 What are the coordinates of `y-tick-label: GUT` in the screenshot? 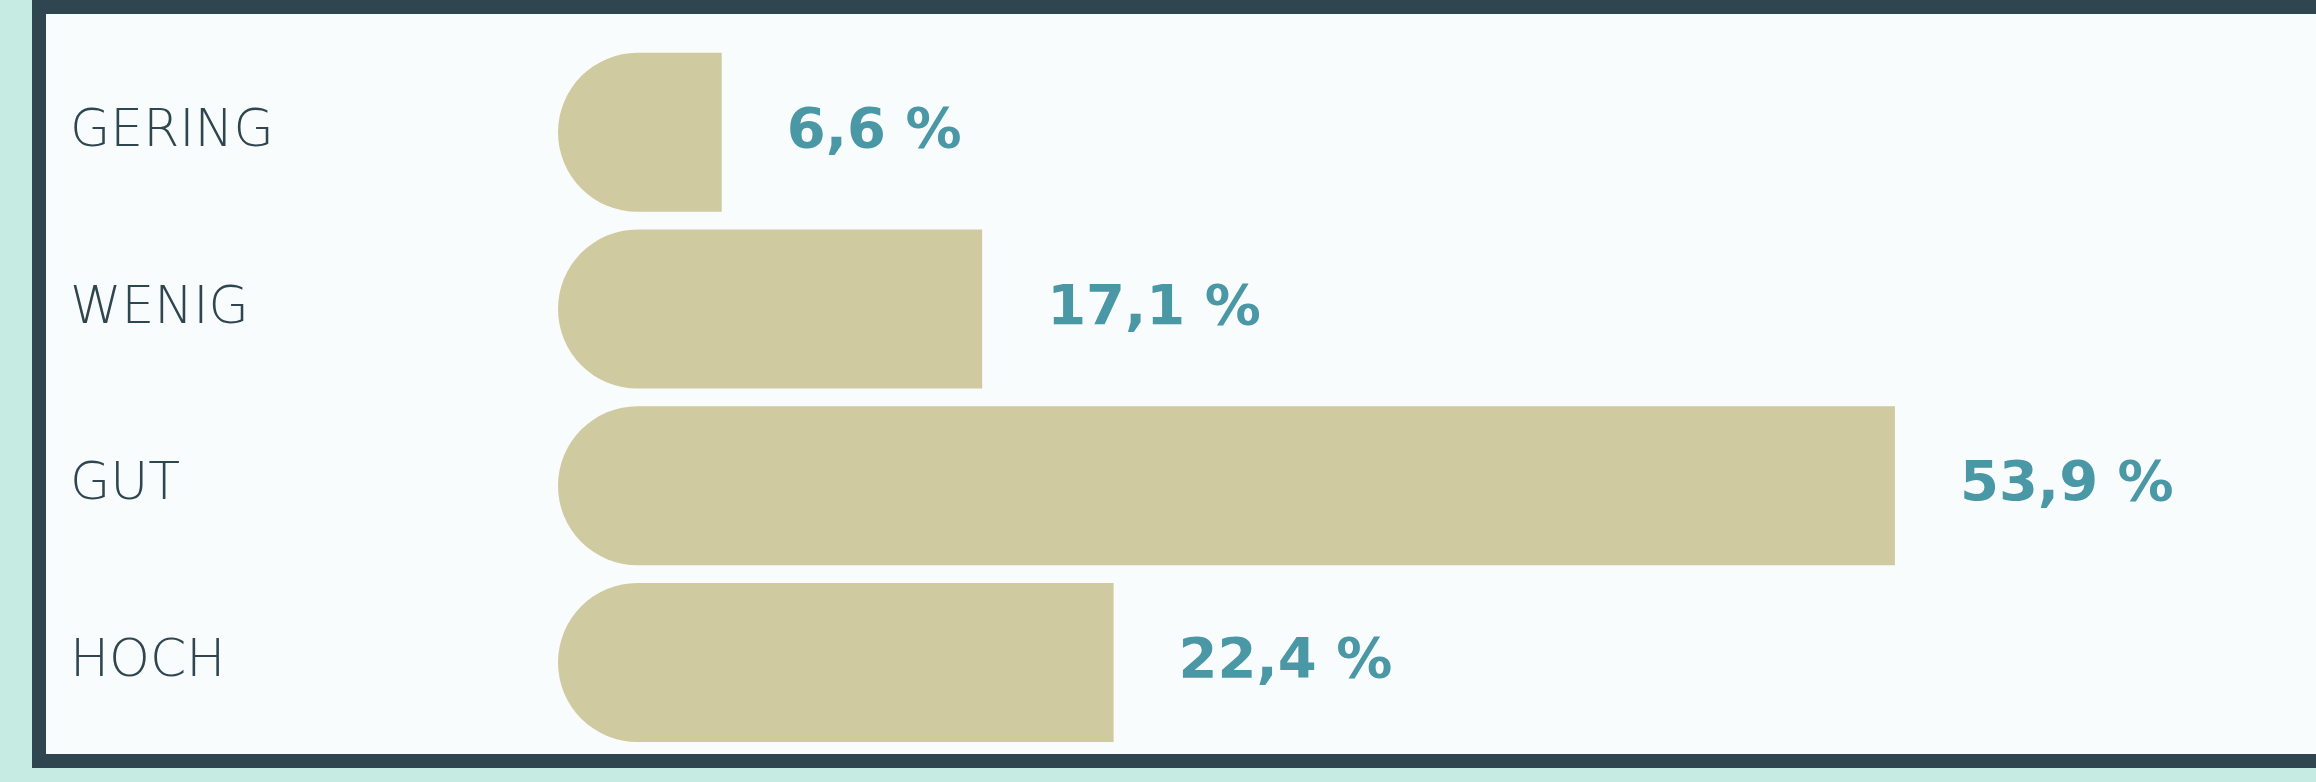 It's located at (125, 481).